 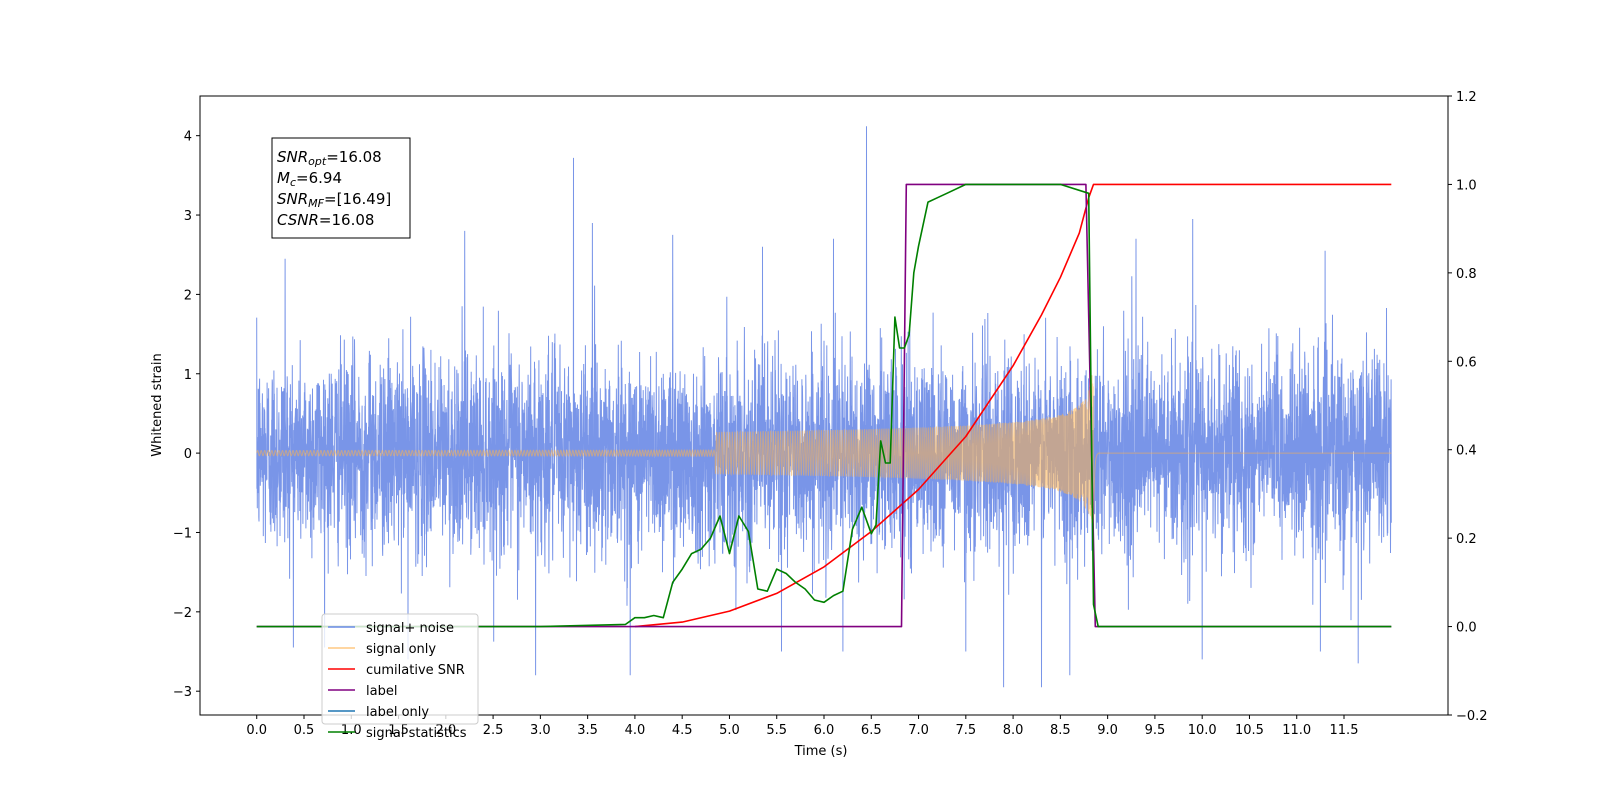 What do you see at coordinates (304, 730) in the screenshot?
I see `x-tick-label: 0.5` at bounding box center [304, 730].